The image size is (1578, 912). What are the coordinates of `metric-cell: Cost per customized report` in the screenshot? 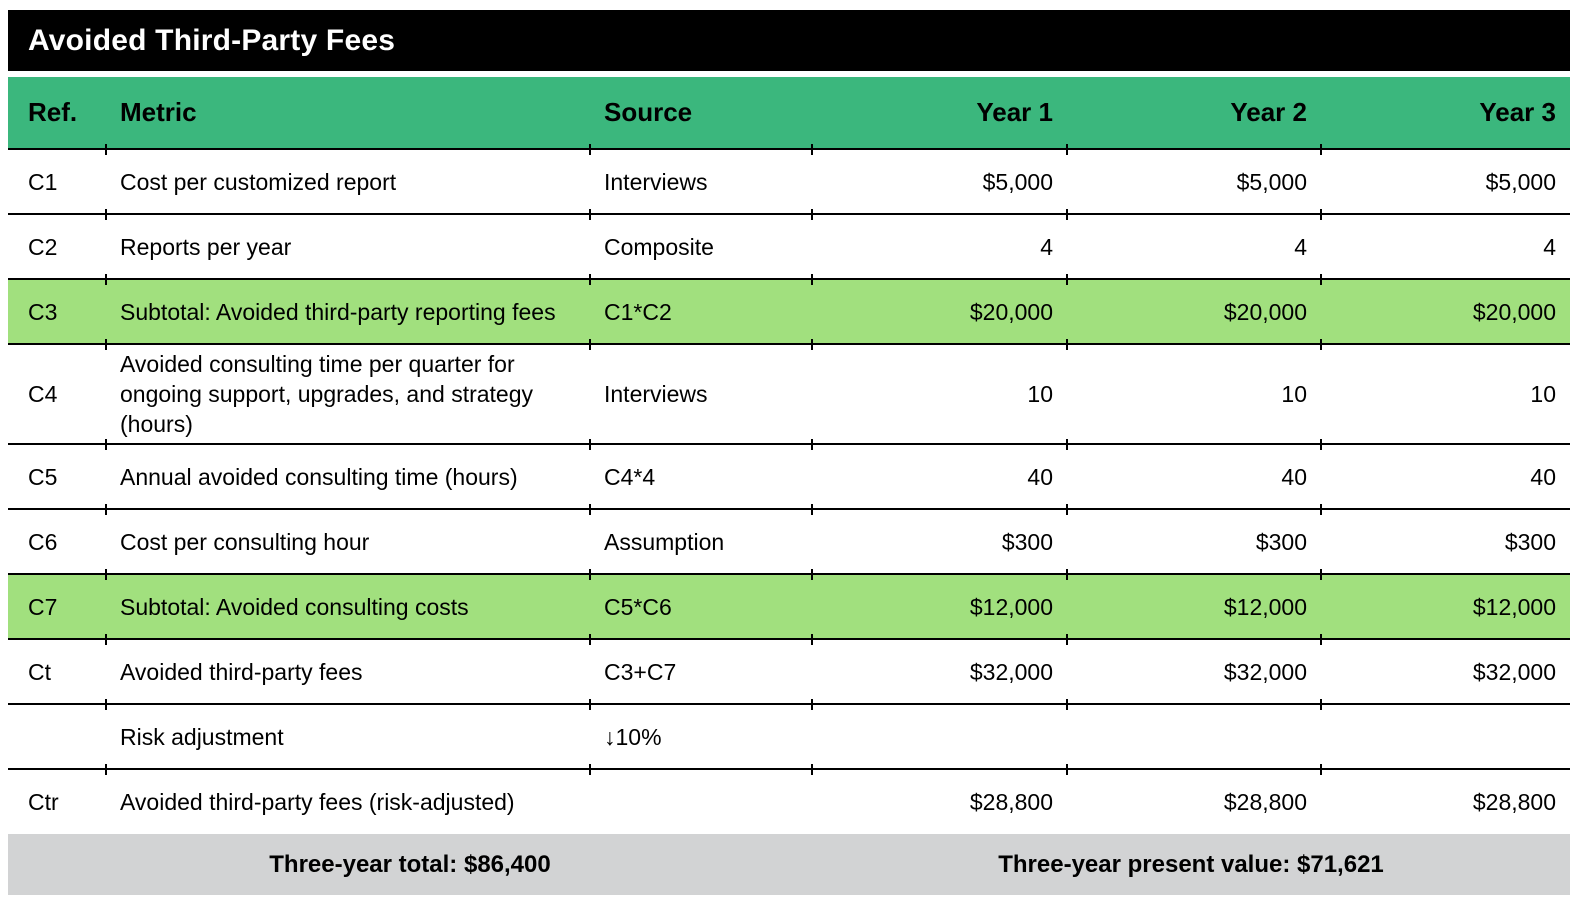 It's located at (347, 178).